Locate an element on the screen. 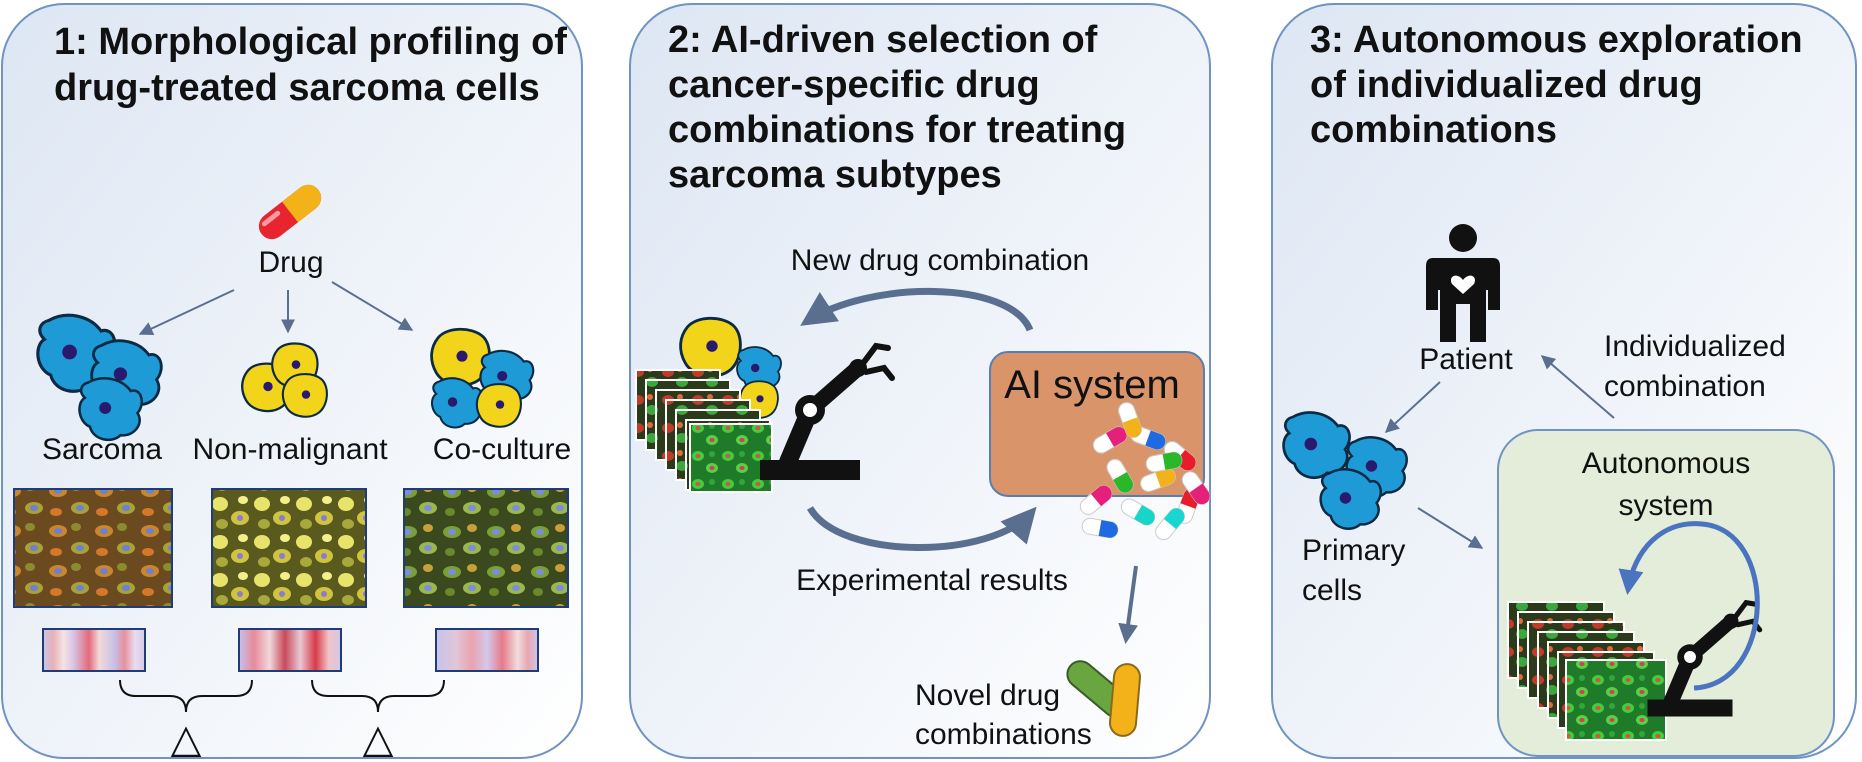 Image resolution: width=1862 pixels, height=762 pixels. arrow-drug-to-sarcoma is located at coordinates (186, 312).